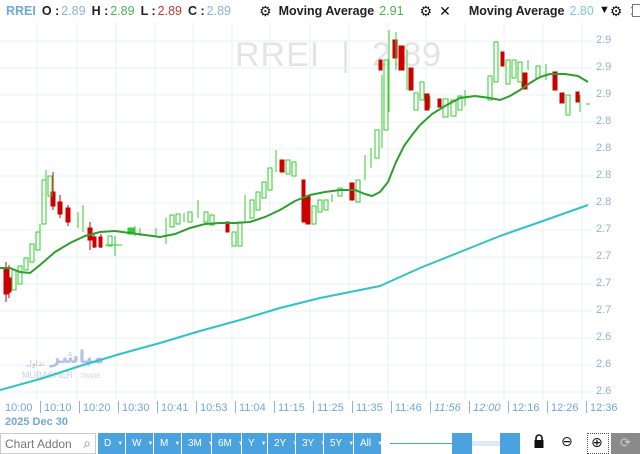  Describe the element at coordinates (35, 363) in the screenshot. I see `svg-text: تداول` at that location.